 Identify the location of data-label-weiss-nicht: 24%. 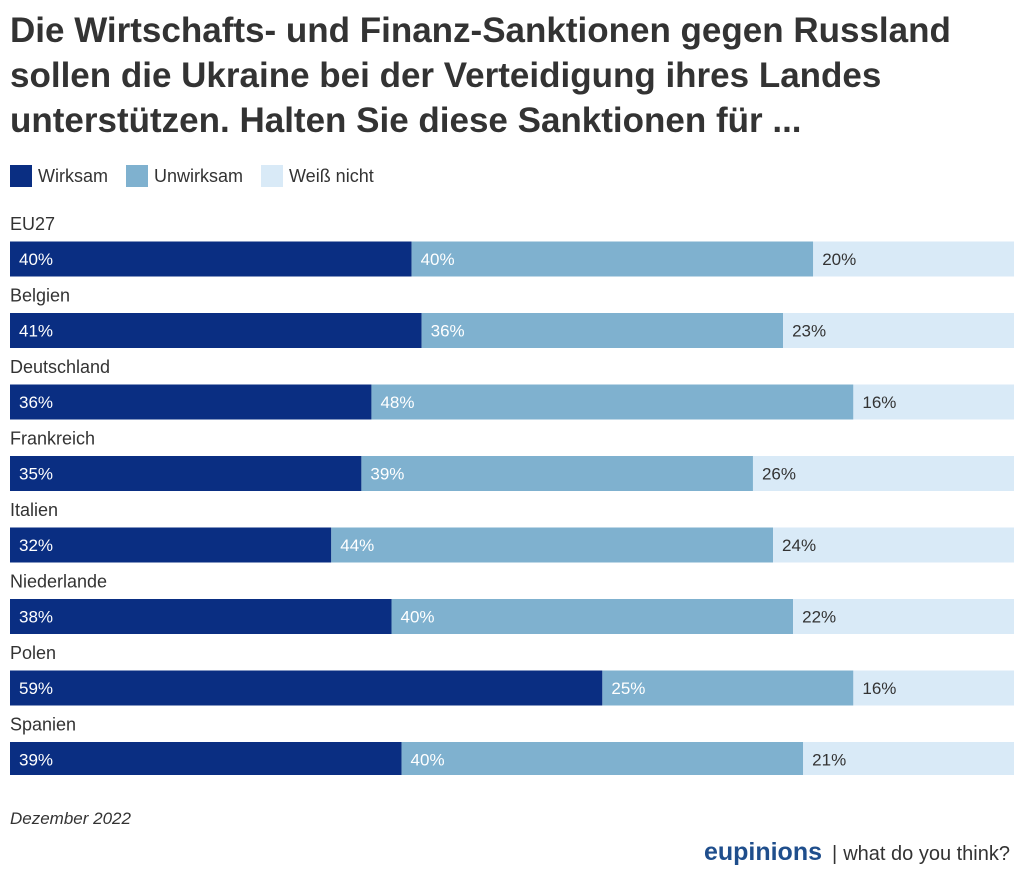
(799, 545).